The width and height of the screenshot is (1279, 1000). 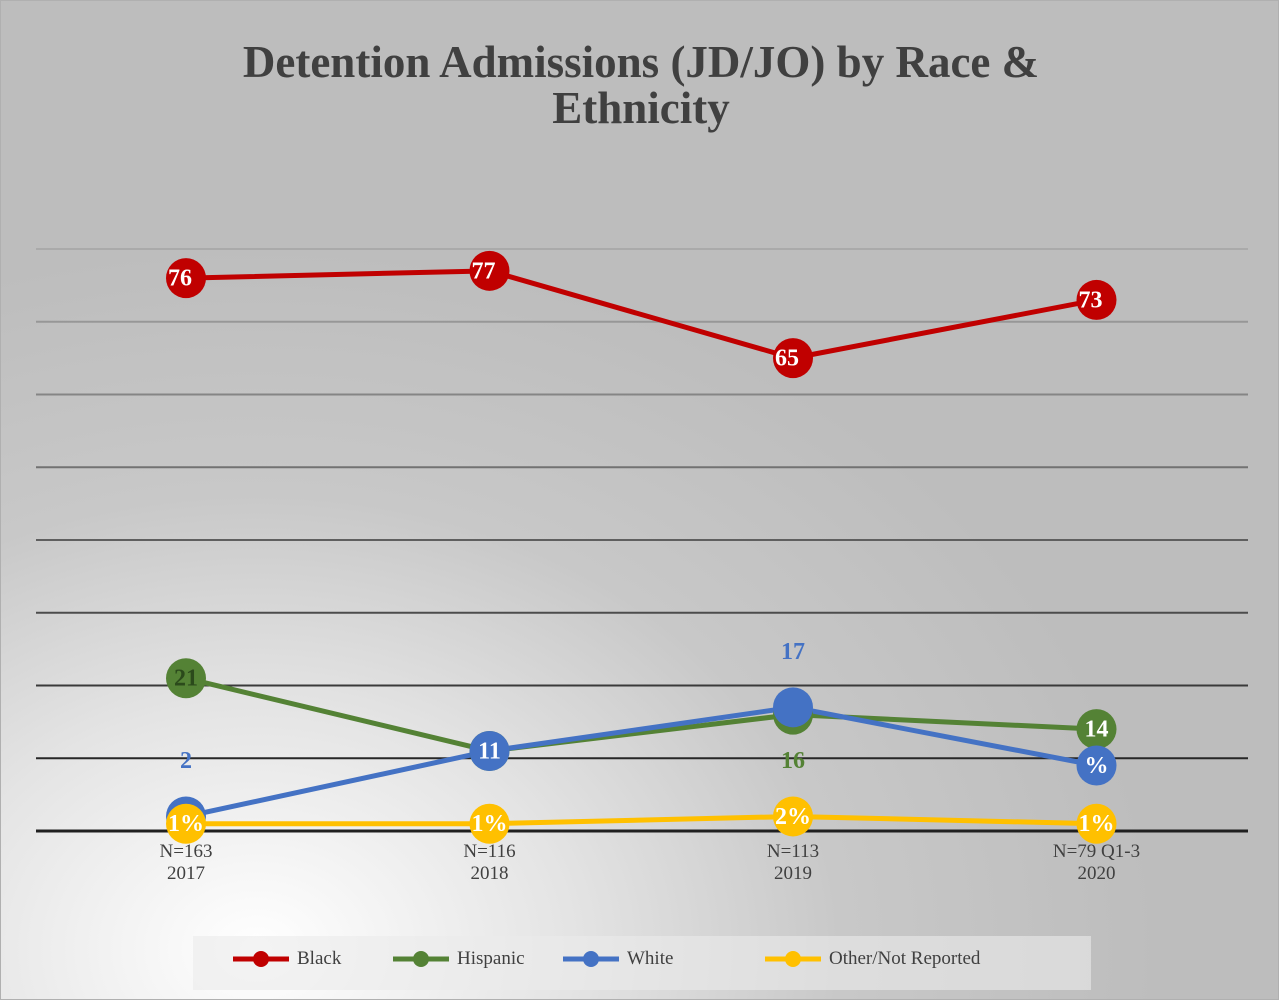 What do you see at coordinates (905, 958) in the screenshot?
I see `legend-label: Other/Not Reported` at bounding box center [905, 958].